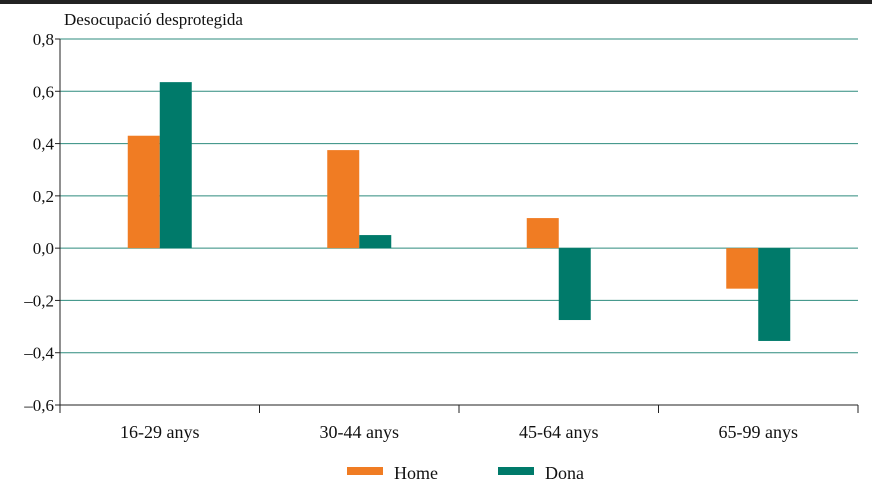 The width and height of the screenshot is (872, 481). Describe the element at coordinates (759, 432) in the screenshot. I see `x-tick-label: 65-99 anys` at that location.